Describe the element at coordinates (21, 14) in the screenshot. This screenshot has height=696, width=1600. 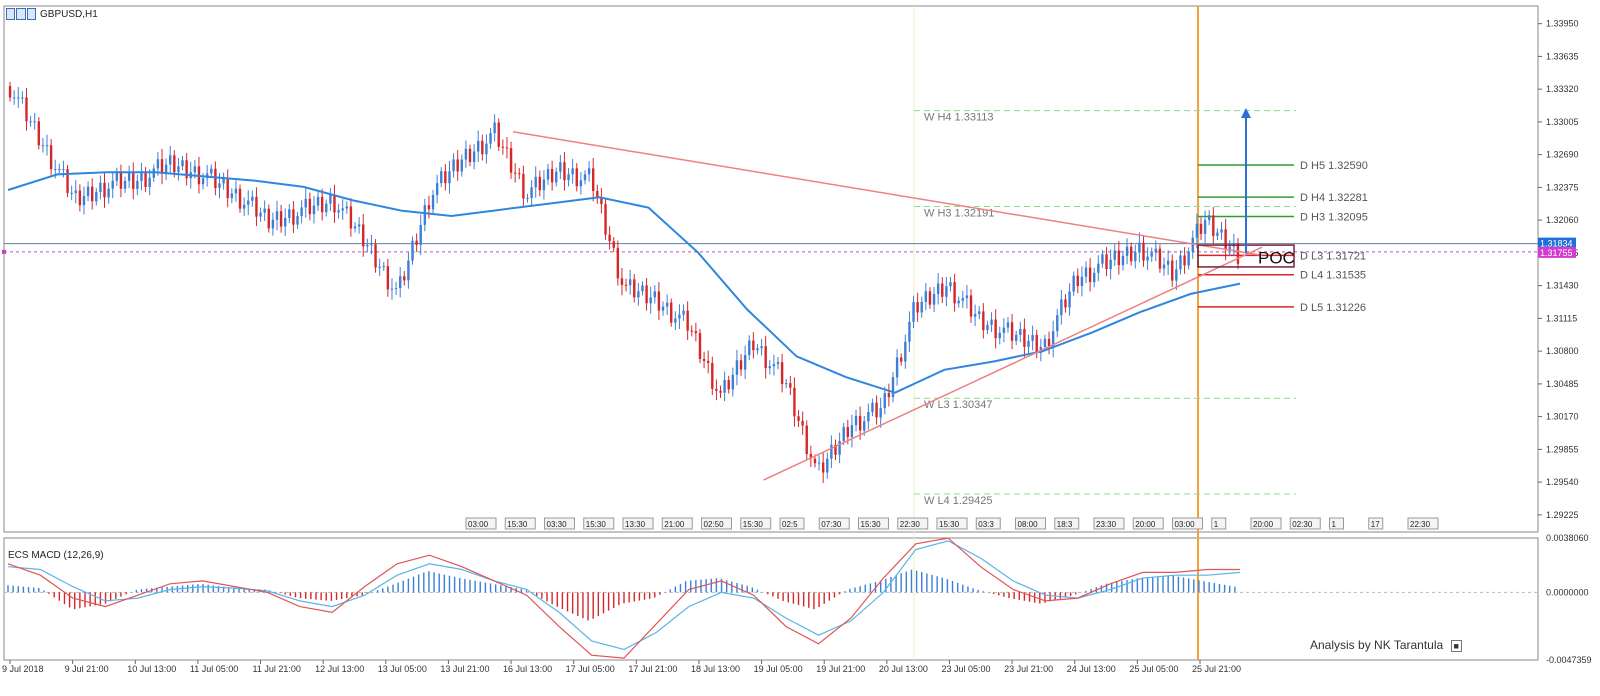
I see `chart-window-icon` at that location.